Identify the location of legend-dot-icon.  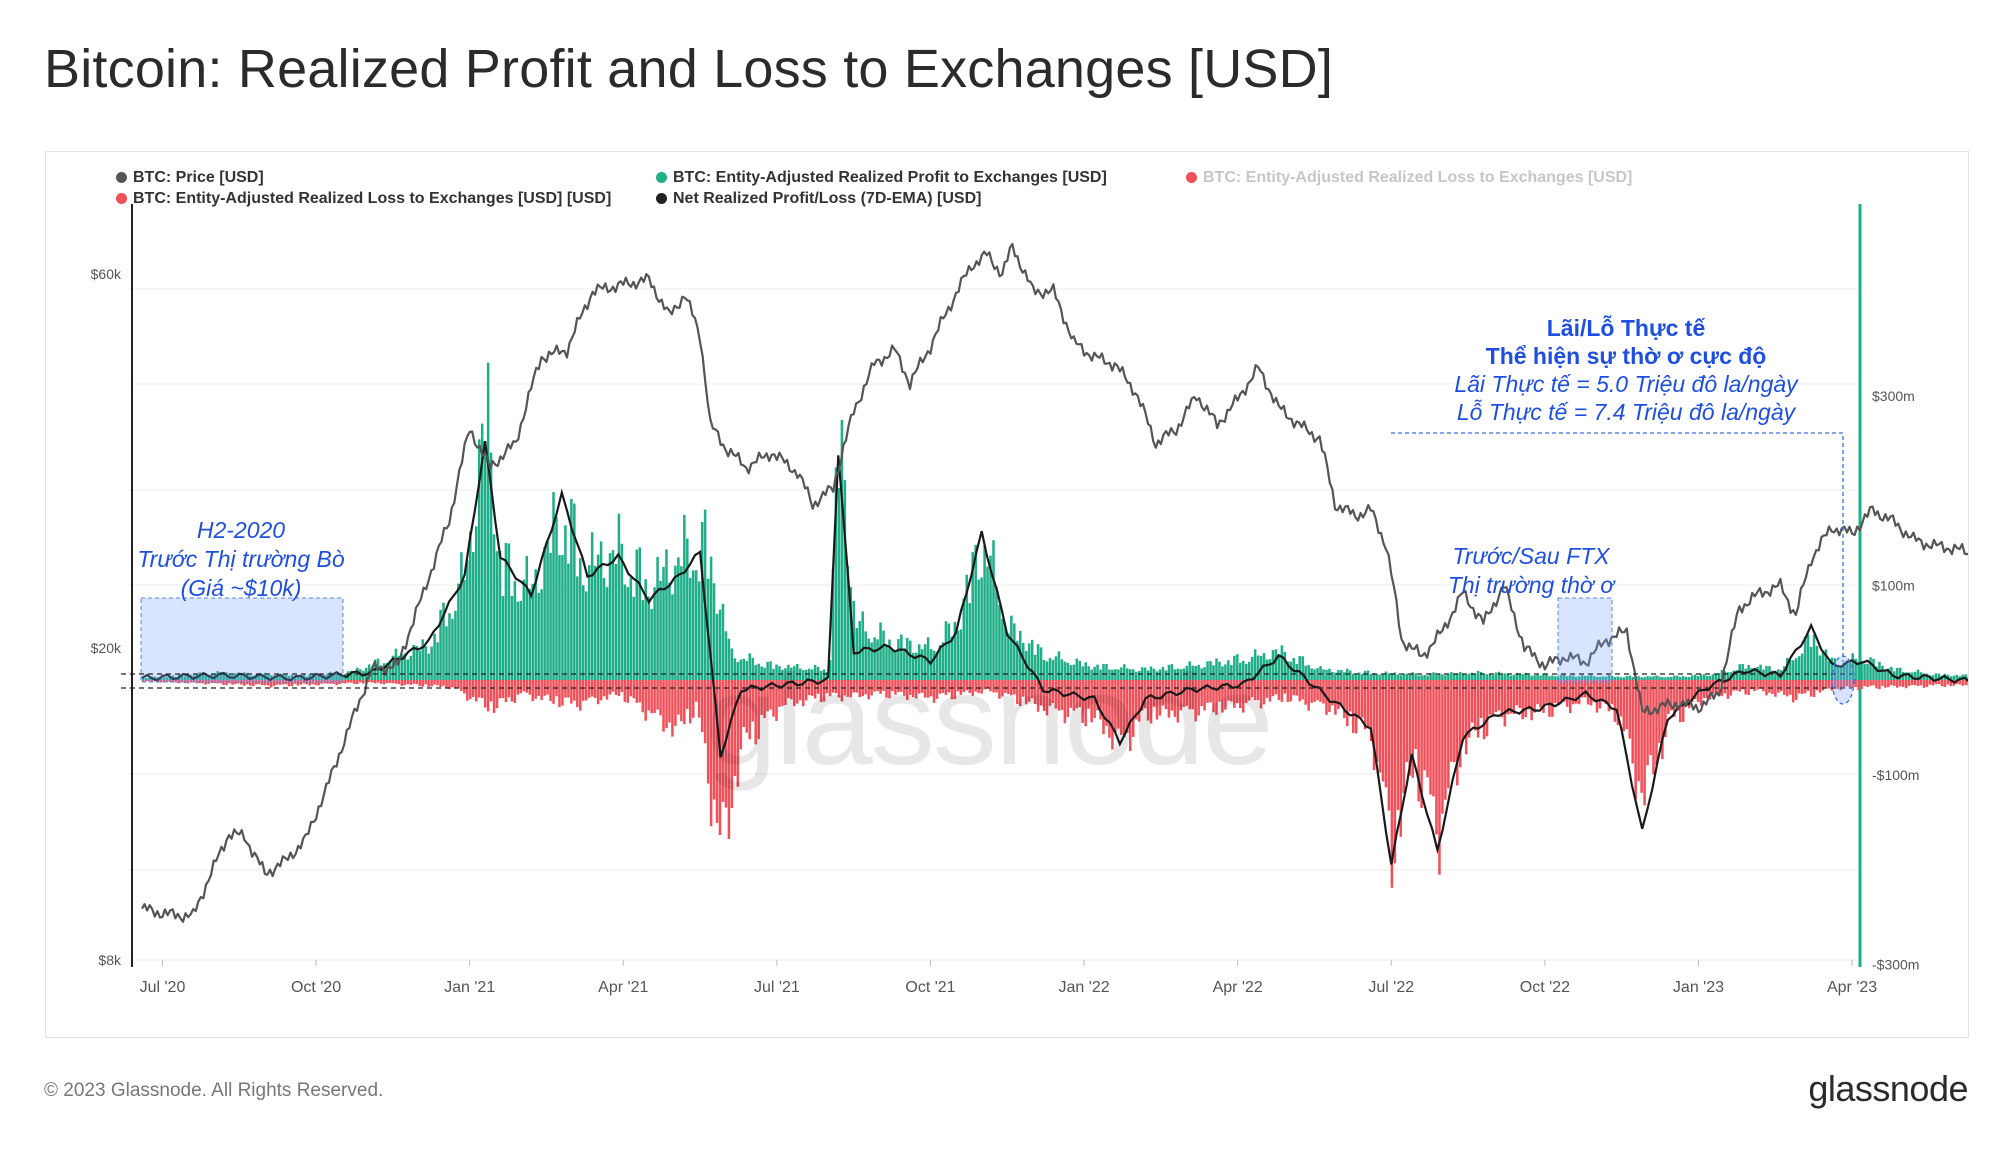
(121, 198).